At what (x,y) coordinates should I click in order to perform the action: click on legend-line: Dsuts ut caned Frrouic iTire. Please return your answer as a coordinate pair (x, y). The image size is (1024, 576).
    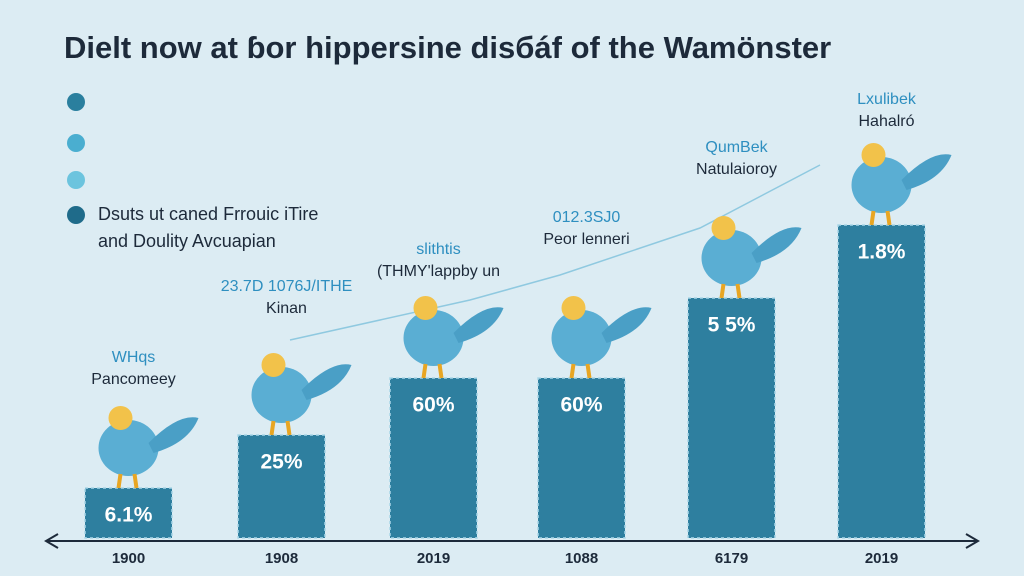
    Looking at the image, I should click on (208, 214).